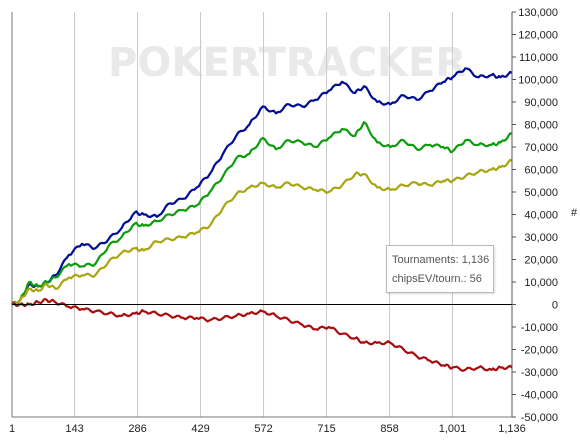 This screenshot has height=444, width=580. I want to click on tournaments-row: Tournaments: 1,136, so click(442, 260).